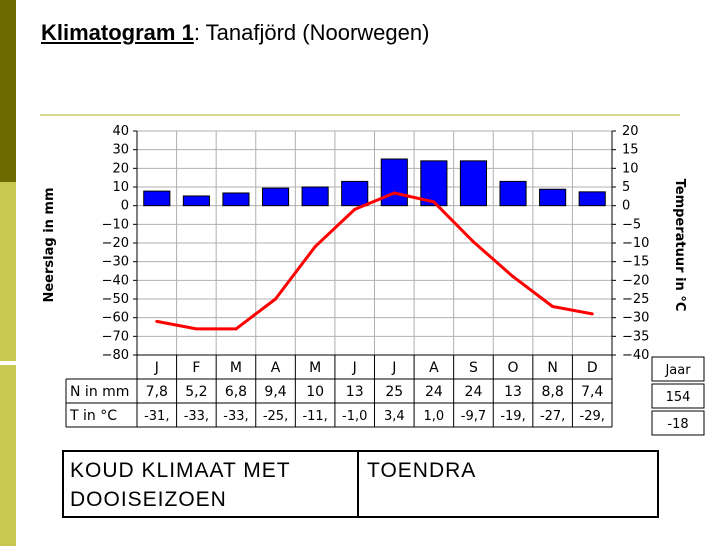 The width and height of the screenshot is (728, 546). I want to click on left-tick-label: 10, so click(120, 187).